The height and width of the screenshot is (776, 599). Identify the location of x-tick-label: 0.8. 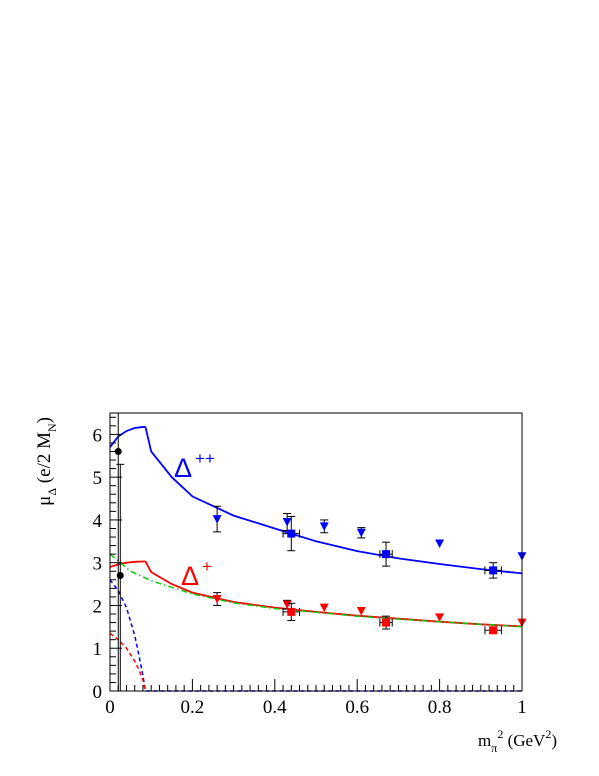
(440, 707).